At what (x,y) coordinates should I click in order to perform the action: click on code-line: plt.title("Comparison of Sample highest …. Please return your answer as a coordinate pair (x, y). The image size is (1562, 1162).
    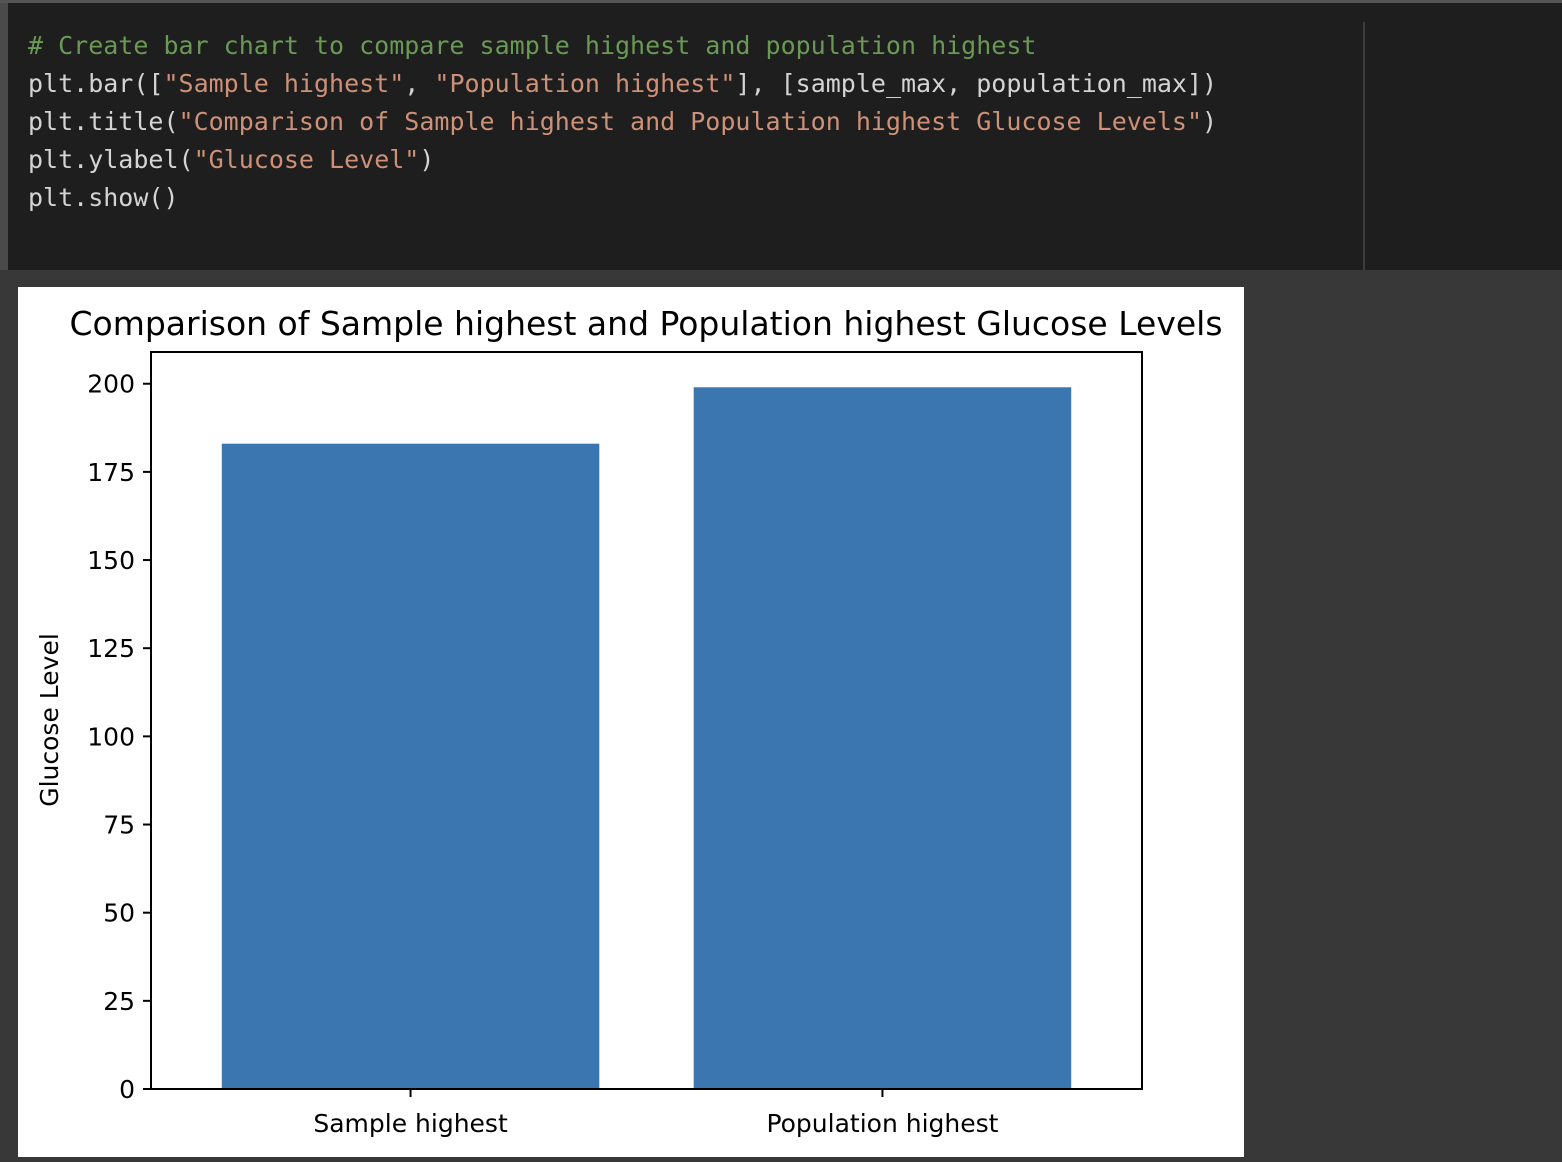
    Looking at the image, I should click on (622, 122).